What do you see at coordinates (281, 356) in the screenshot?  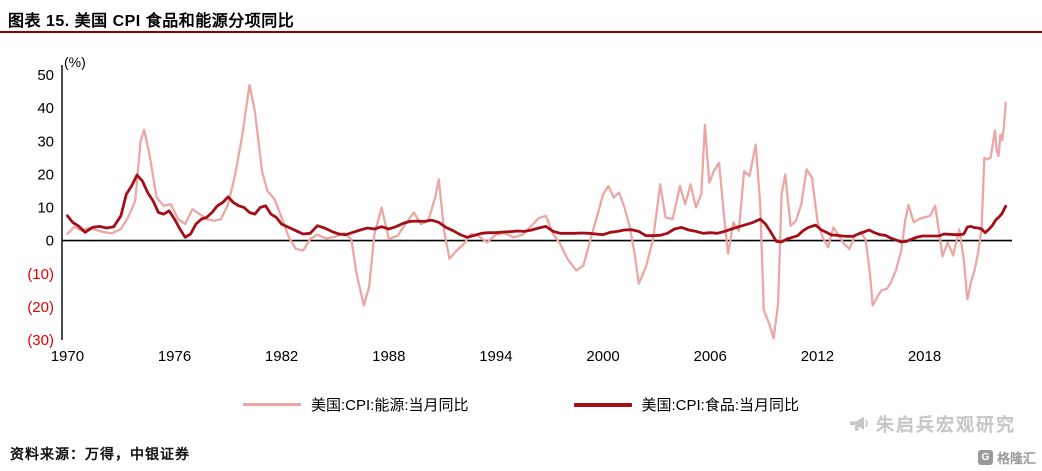 I see `svg-text: 1982` at bounding box center [281, 356].